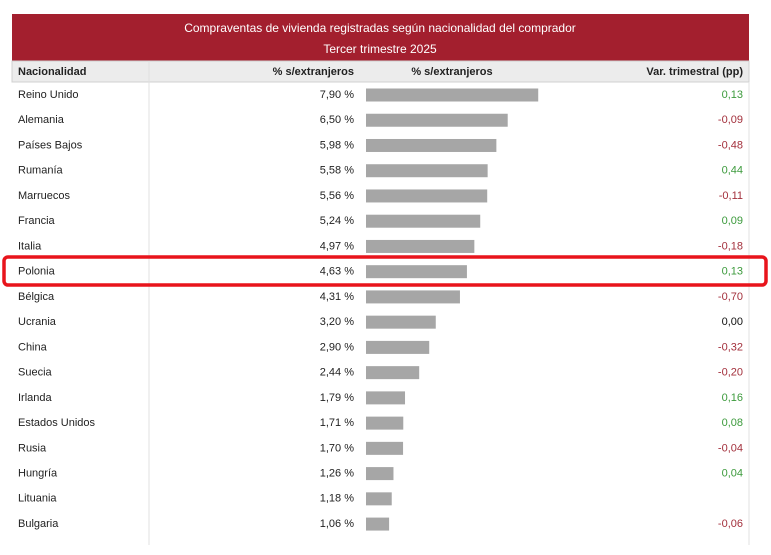 This screenshot has height=555, width=771. What do you see at coordinates (32, 448) in the screenshot?
I see `country-name: Rusia` at bounding box center [32, 448].